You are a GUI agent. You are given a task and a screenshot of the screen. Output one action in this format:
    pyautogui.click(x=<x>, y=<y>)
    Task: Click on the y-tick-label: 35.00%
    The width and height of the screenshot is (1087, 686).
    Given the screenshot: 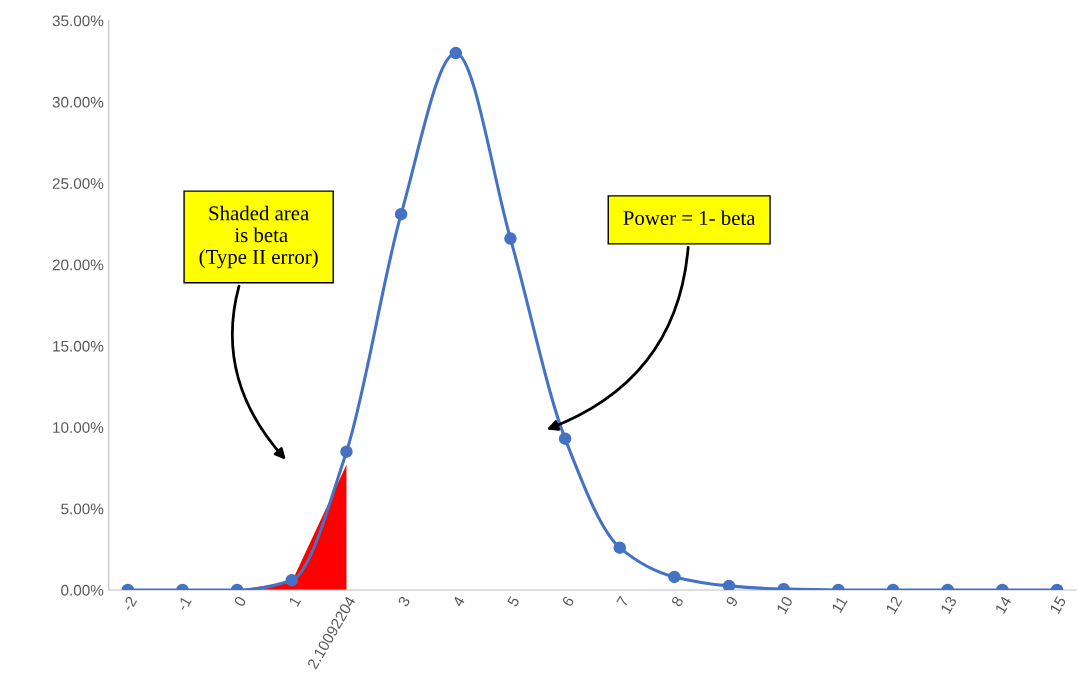 What is the action you would take?
    pyautogui.click(x=78, y=21)
    